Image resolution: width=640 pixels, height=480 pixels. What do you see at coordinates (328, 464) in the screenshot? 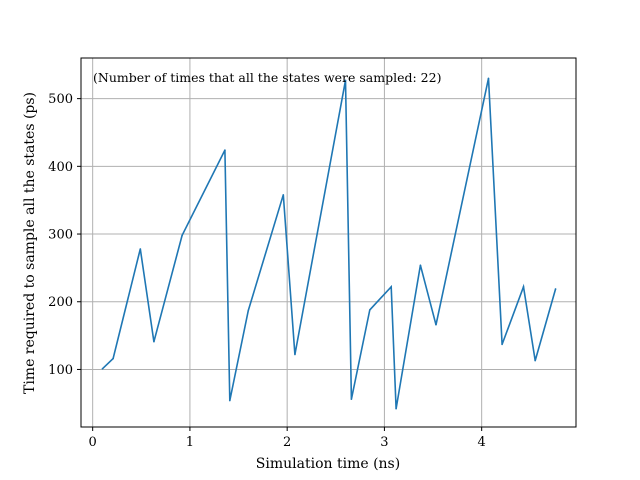
I see `x-axis-label: Simulation time (ns)` at bounding box center [328, 464].